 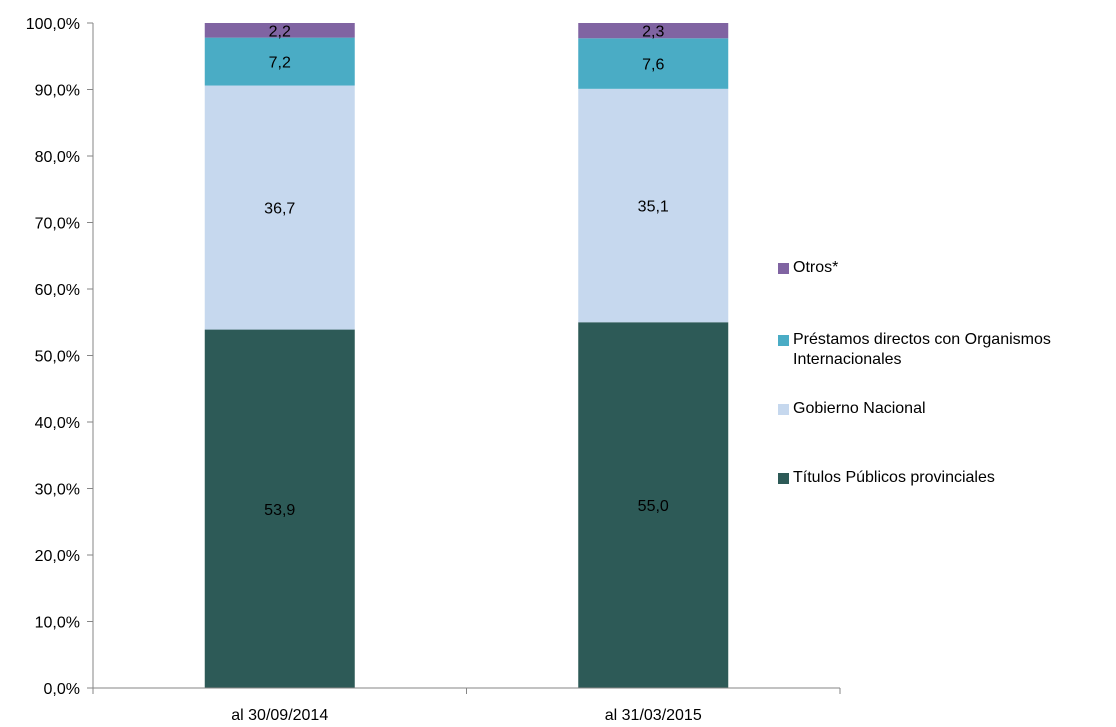 I want to click on data-label-4-cat-2: 2,3, so click(x=653, y=32).